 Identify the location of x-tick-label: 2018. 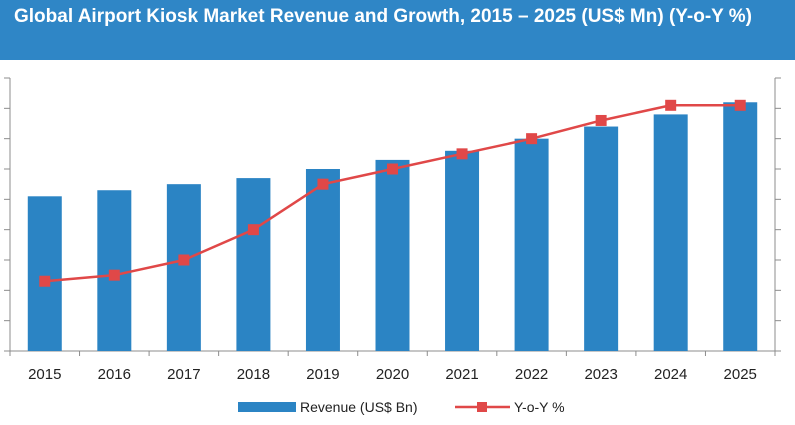
(253, 374).